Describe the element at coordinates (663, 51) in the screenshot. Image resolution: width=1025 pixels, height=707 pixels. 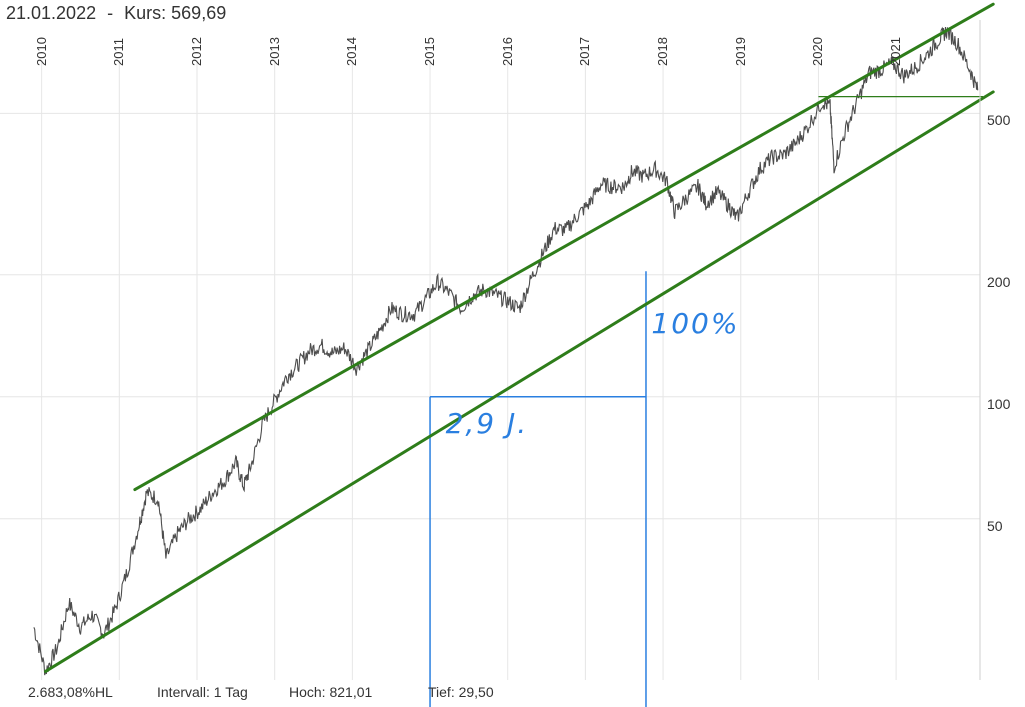
I see `x-tick-label: 2018` at that location.